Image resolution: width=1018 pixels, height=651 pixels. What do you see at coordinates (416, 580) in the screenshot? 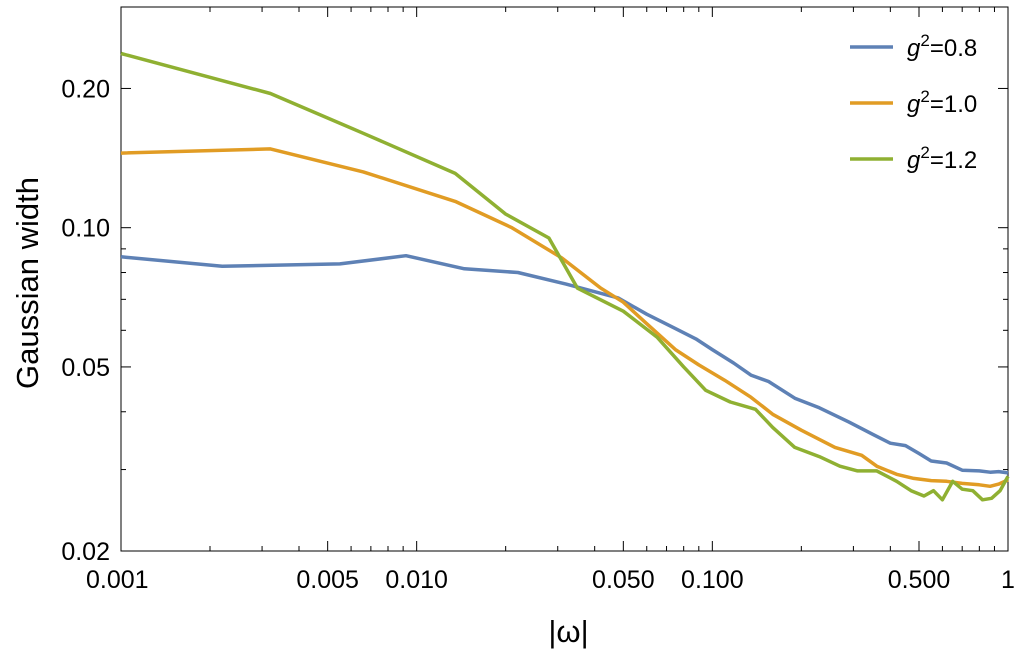
I see `x-tick-label: 0.010` at bounding box center [416, 580].